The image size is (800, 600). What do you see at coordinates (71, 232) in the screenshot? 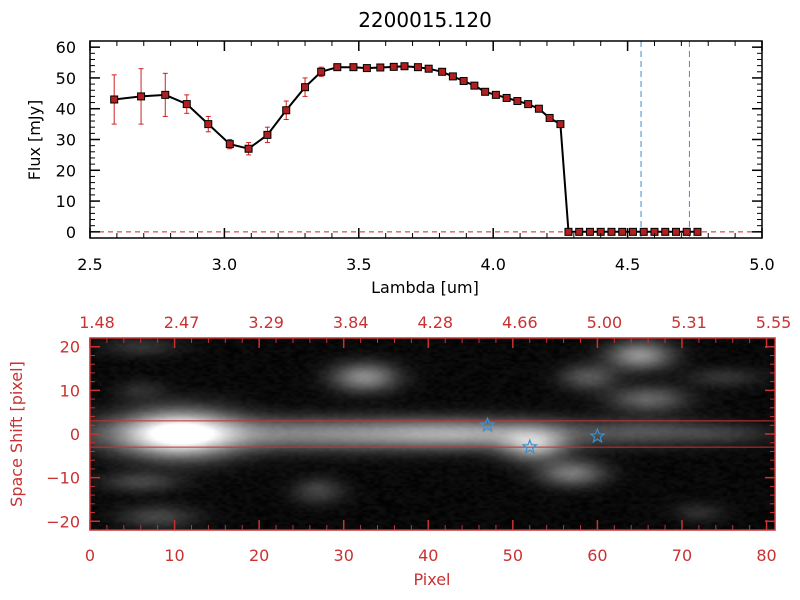
I see `spectrum-y-tick-label: 0` at bounding box center [71, 232].